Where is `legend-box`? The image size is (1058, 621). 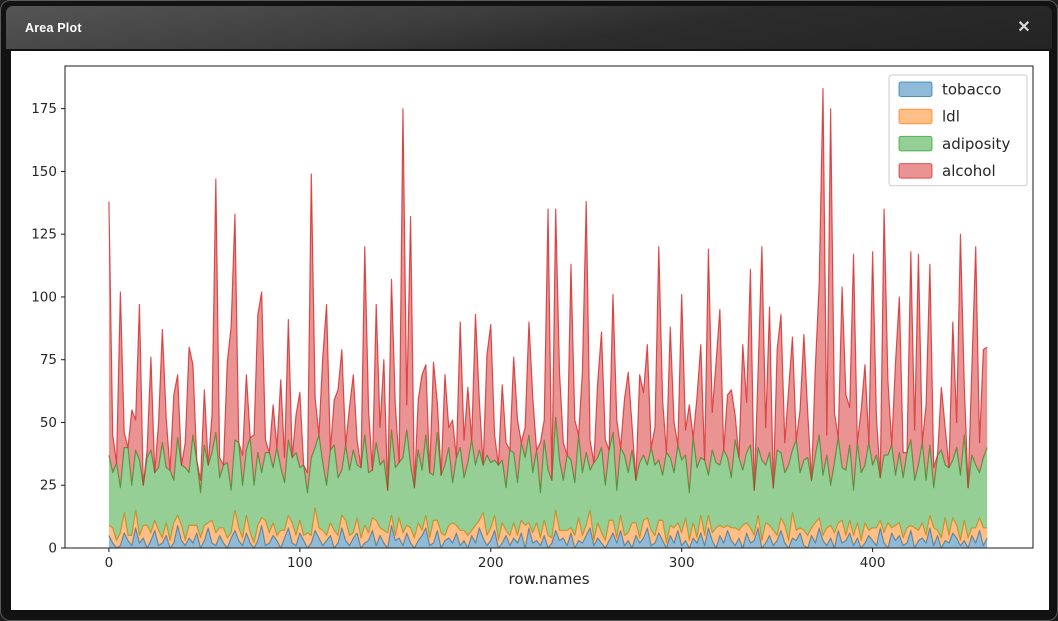 legend-box is located at coordinates (958, 130).